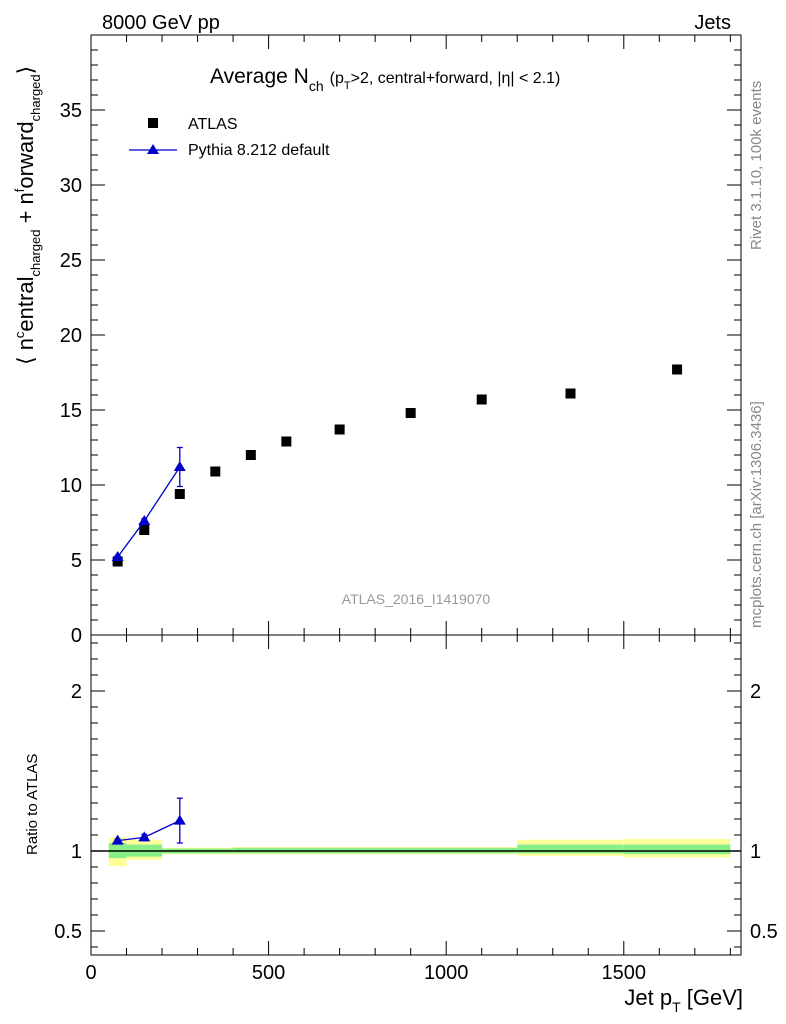 This screenshot has width=786, height=1024. I want to click on xtick-label: 1500, so click(624, 973).